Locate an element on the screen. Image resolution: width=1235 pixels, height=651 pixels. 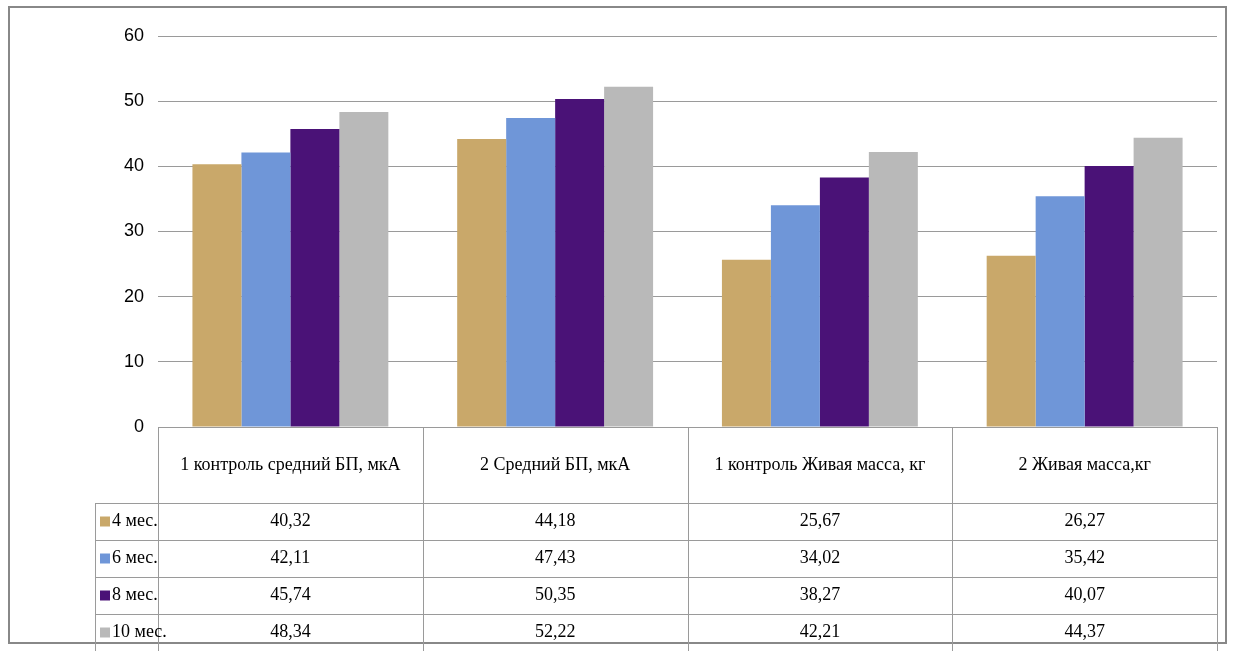
data-label: 42,21 is located at coordinates (820, 631).